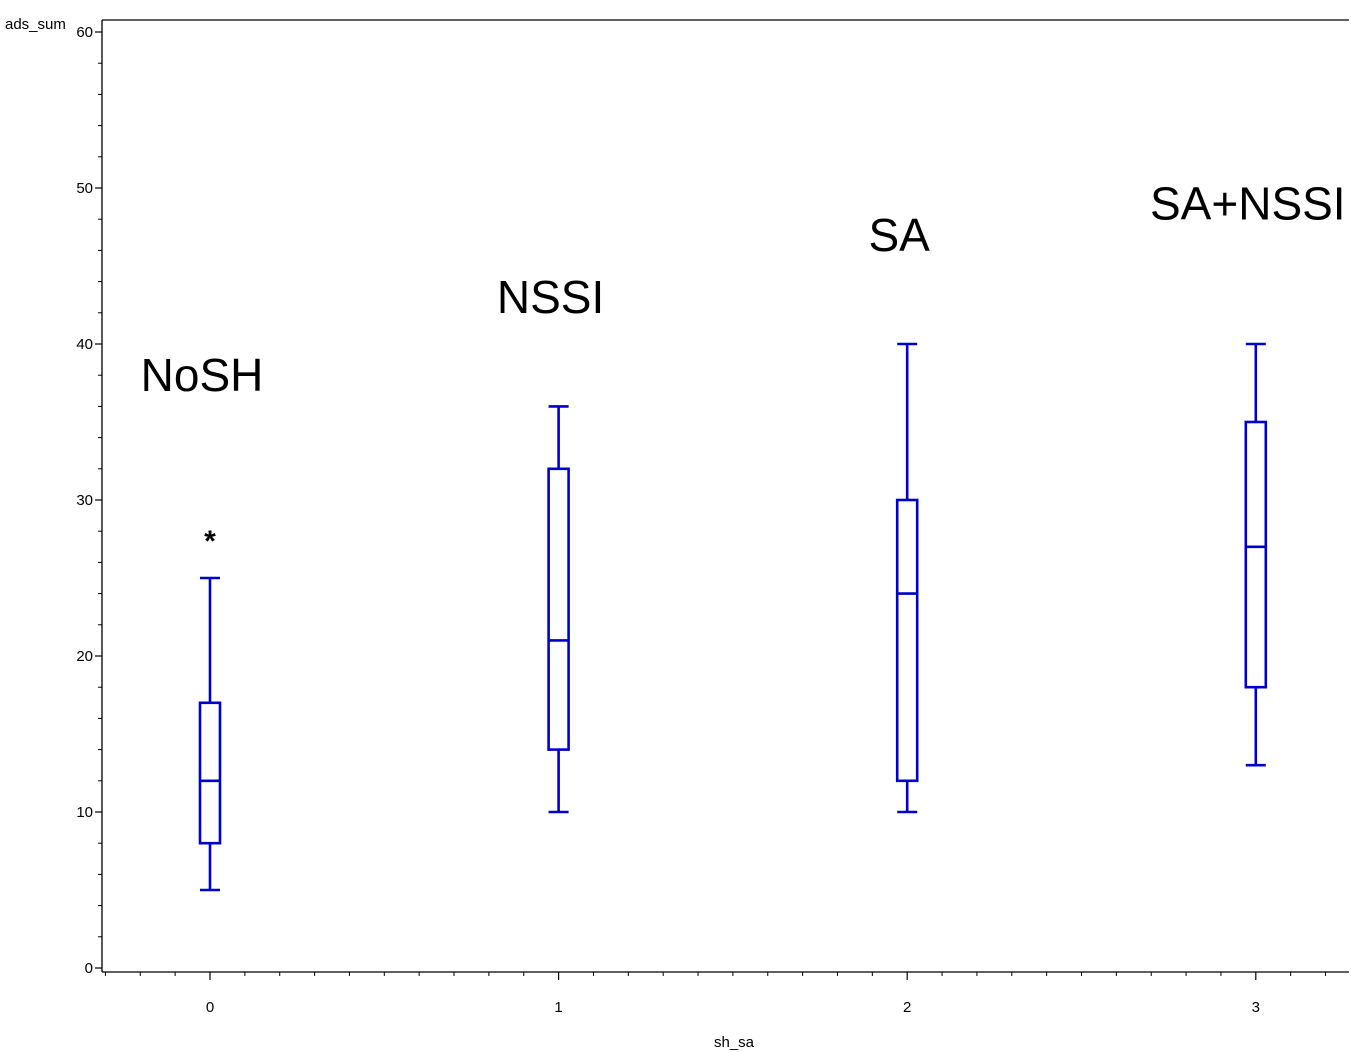 The width and height of the screenshot is (1351, 1052). I want to click on x-tick-label: 2, so click(907, 1007).